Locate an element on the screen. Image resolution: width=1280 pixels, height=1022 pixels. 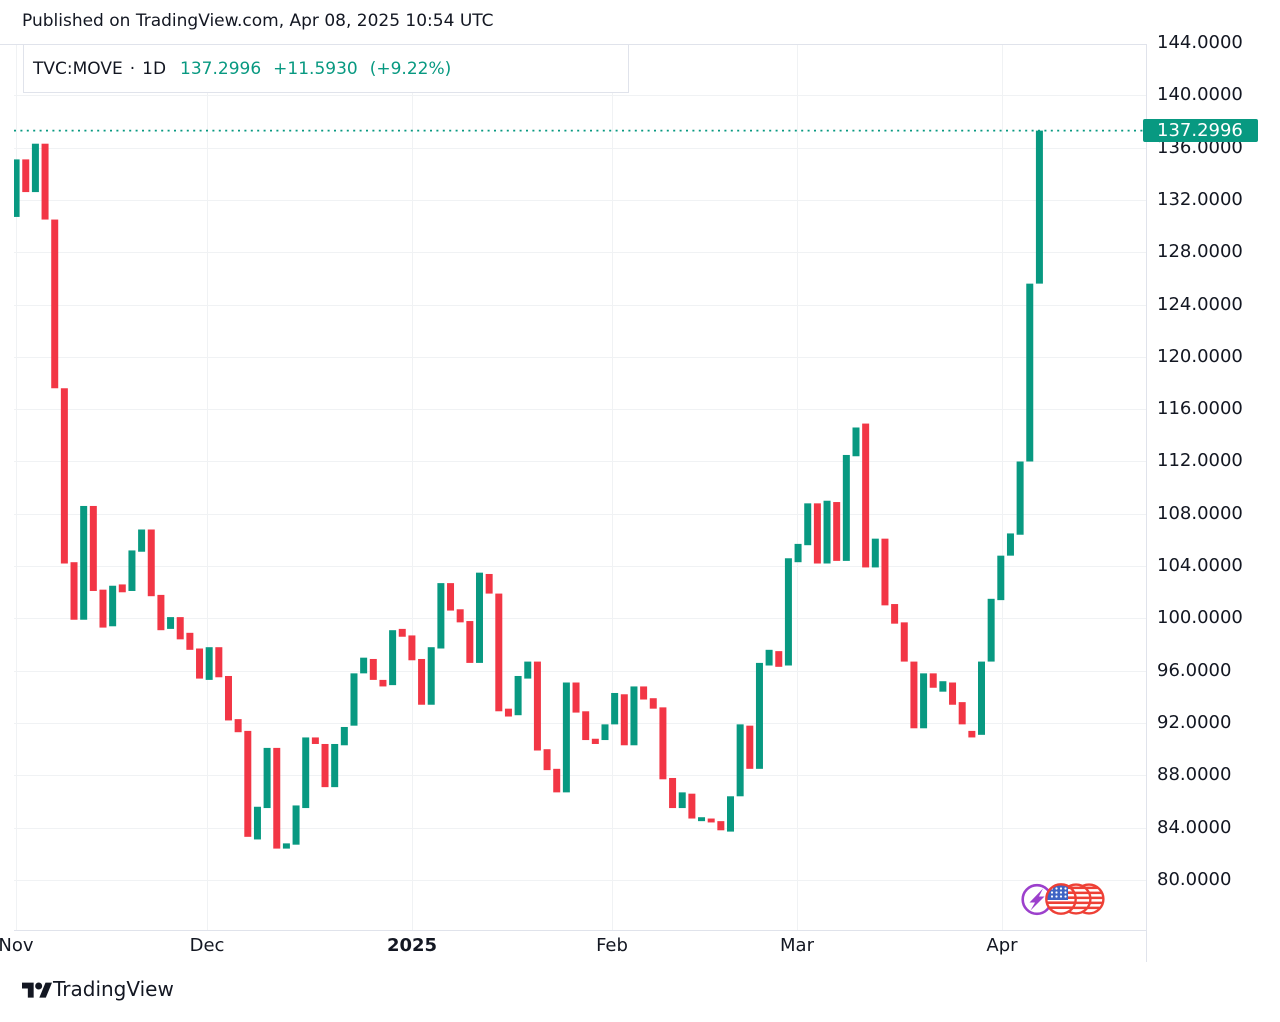
time-axis-label: Apr is located at coordinates (1002, 945).